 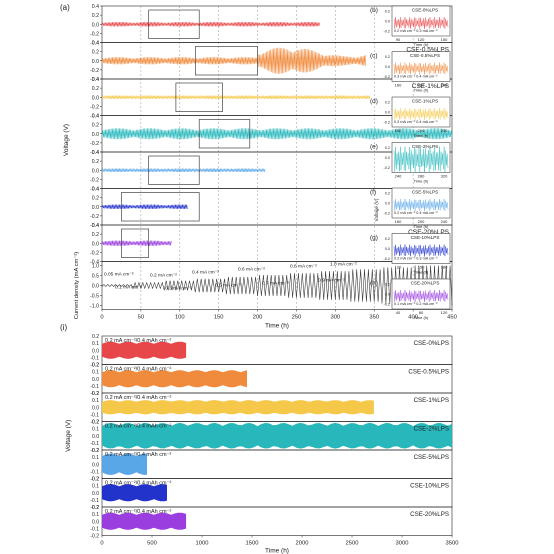 I want to click on inset-title: CSE-10%LPS, so click(x=425, y=237).